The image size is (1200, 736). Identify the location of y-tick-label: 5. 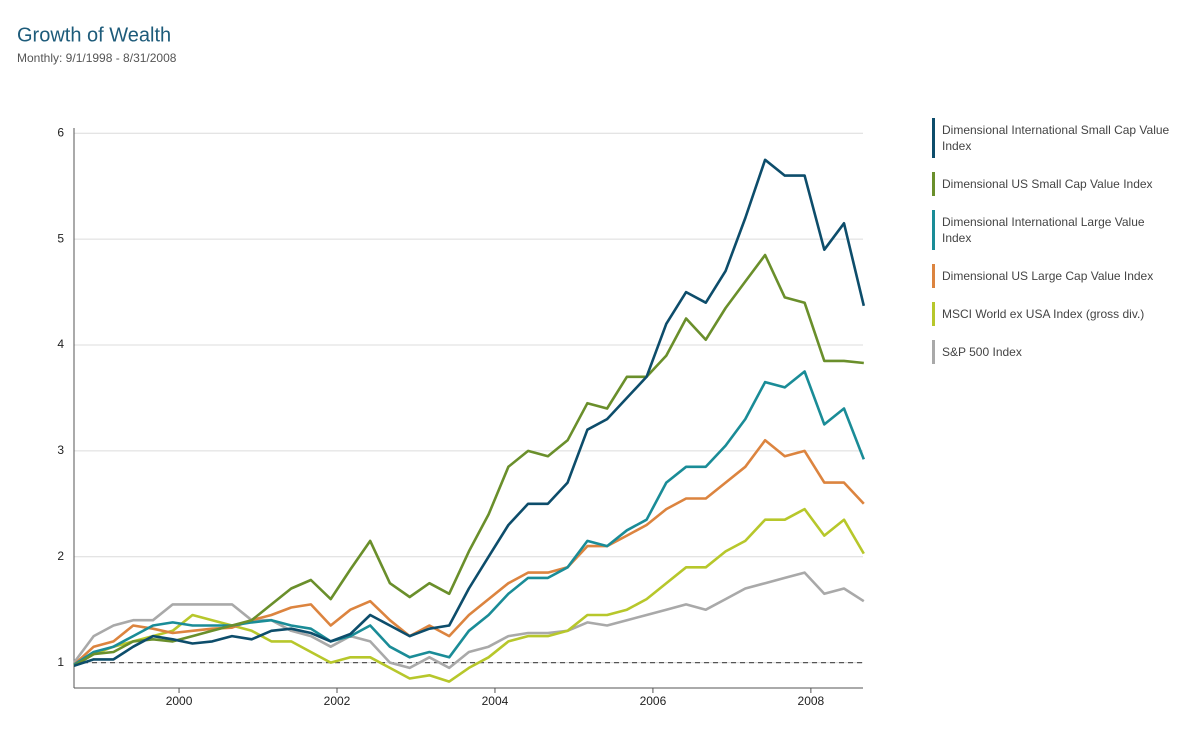
(60, 238).